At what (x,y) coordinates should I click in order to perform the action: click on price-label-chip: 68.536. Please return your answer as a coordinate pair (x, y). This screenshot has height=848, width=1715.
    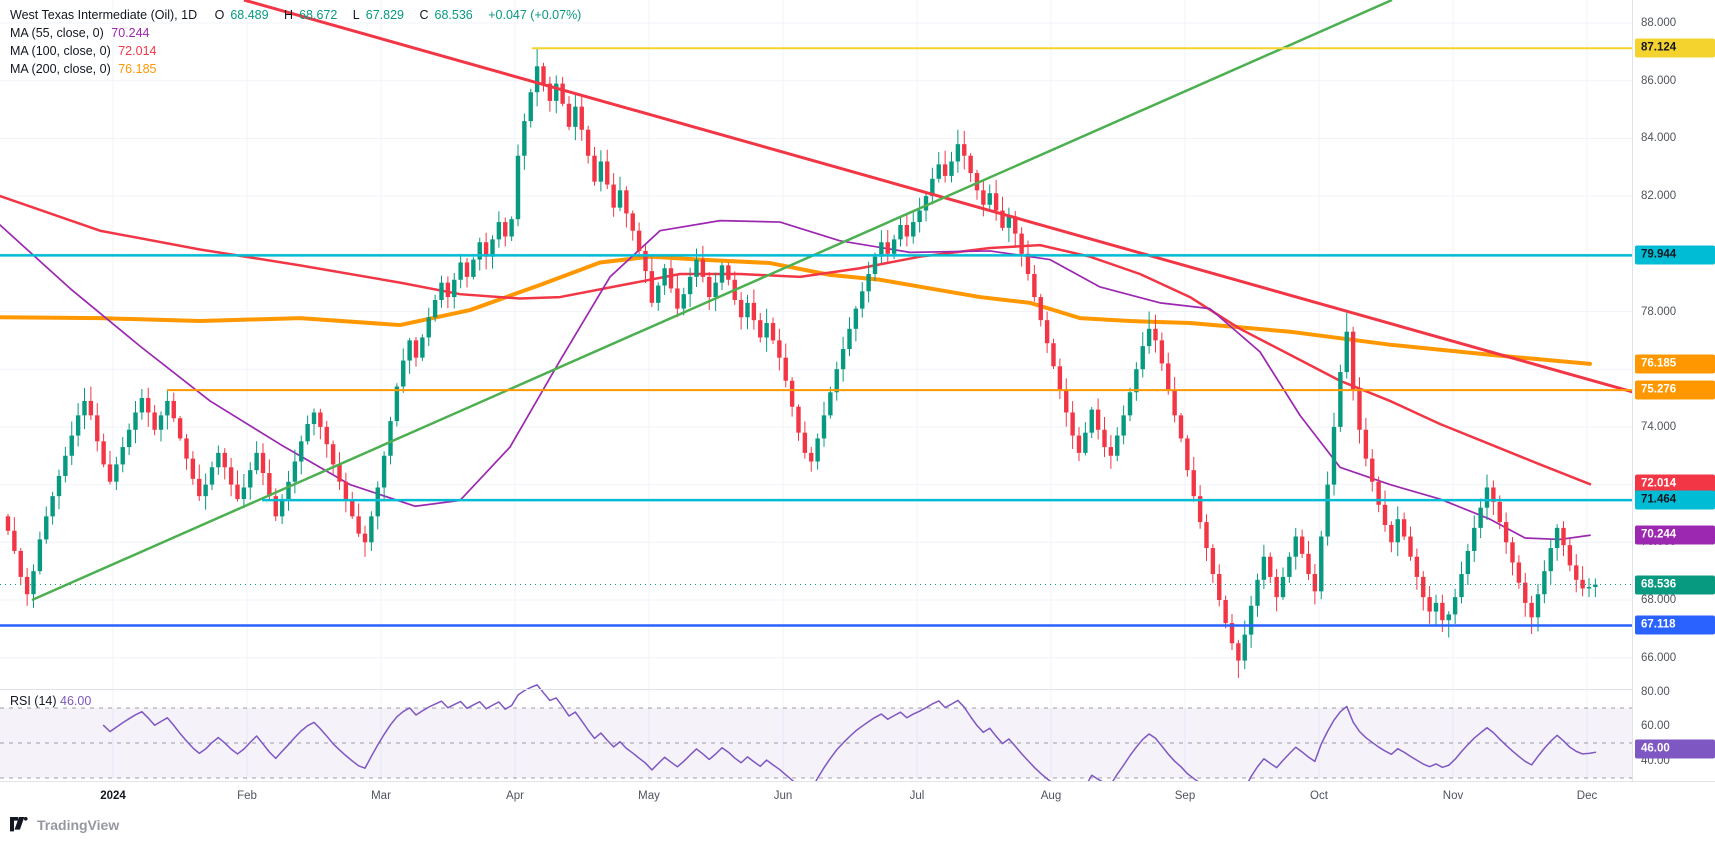
    Looking at the image, I should click on (1675, 585).